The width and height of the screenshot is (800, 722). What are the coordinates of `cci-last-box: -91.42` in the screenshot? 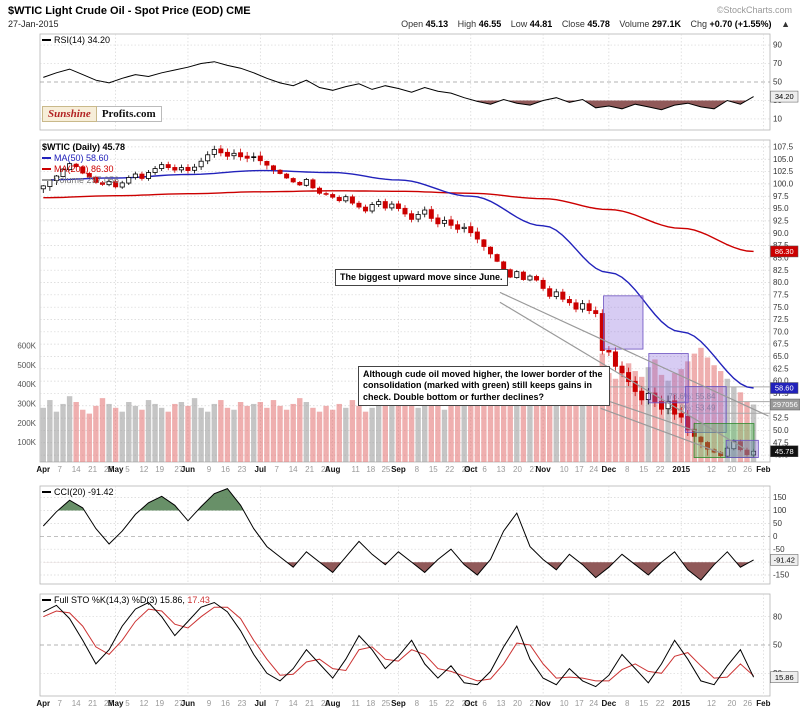 It's located at (784, 560).